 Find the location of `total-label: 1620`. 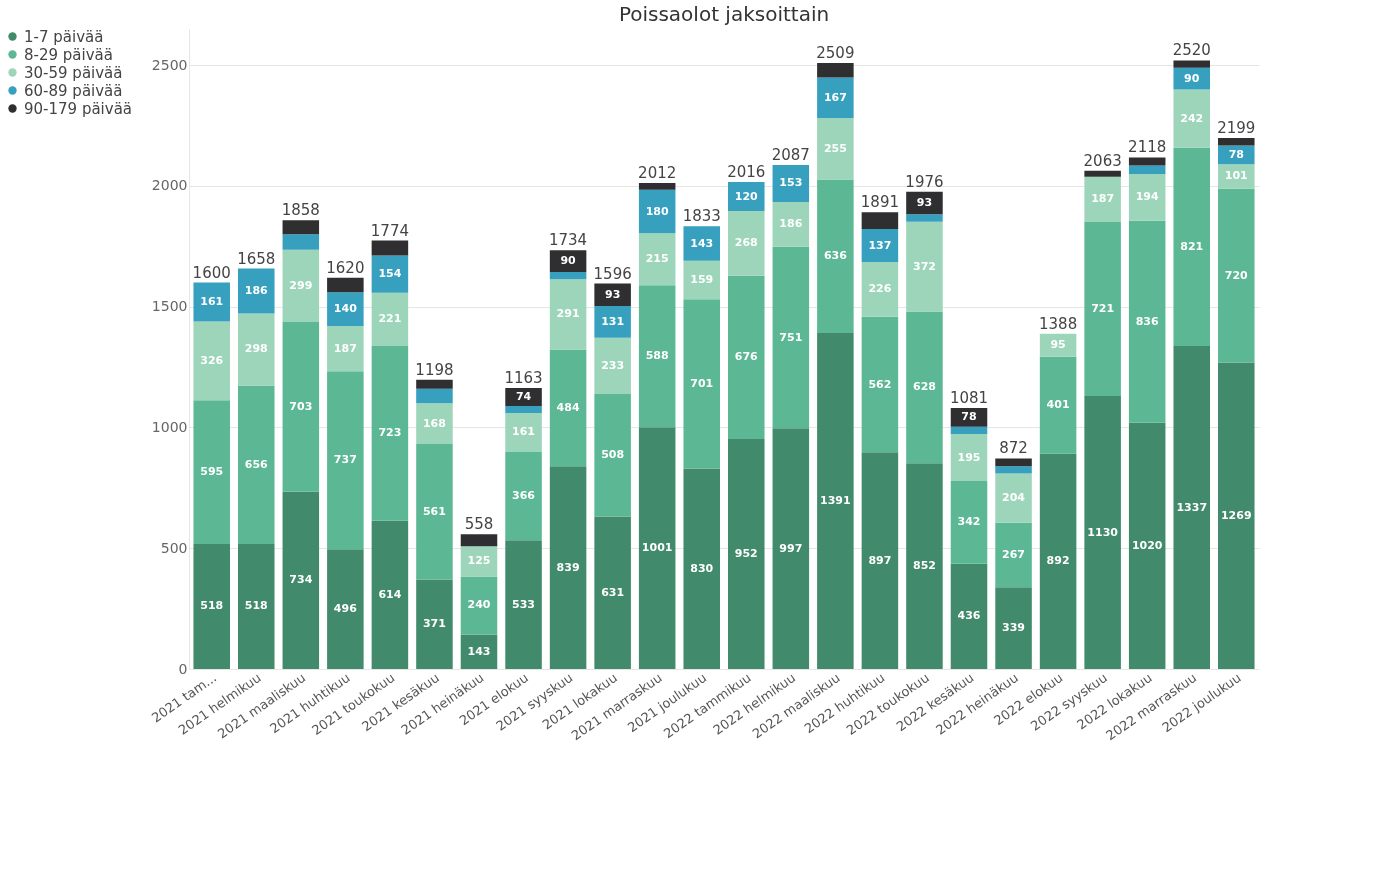

total-label: 1620 is located at coordinates (345, 267).